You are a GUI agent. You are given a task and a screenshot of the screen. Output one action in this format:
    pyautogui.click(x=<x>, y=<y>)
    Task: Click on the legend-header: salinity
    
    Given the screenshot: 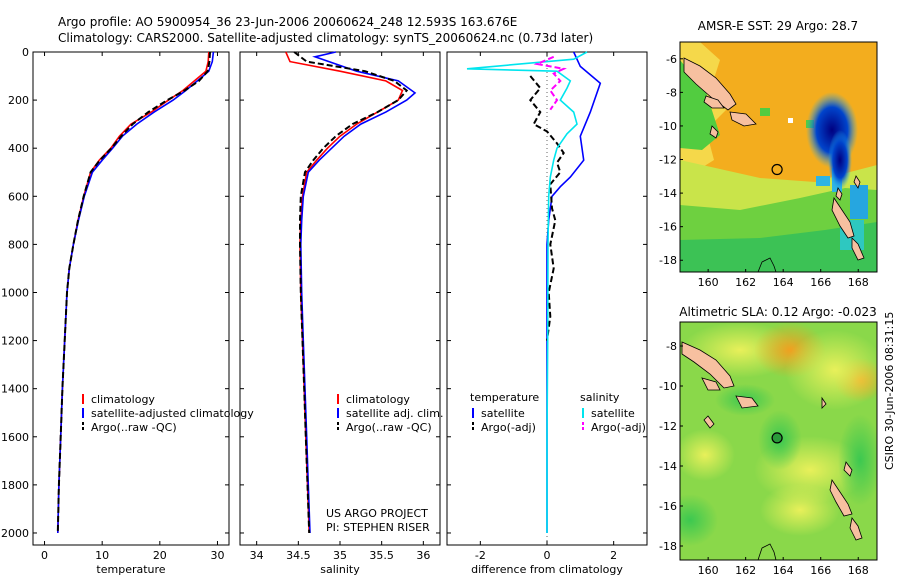 What is the action you would take?
    pyautogui.click(x=600, y=397)
    